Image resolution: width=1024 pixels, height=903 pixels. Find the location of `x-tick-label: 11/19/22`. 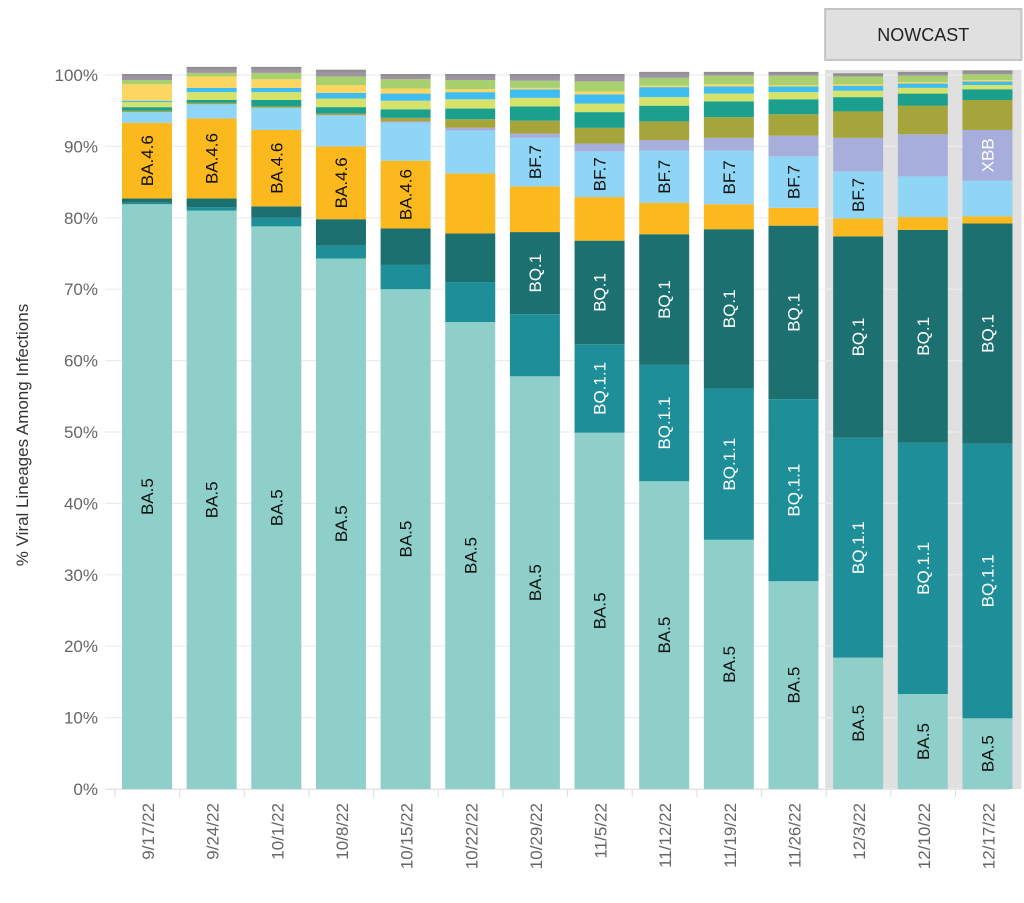

x-tick-label: 11/19/22 is located at coordinates (730, 835).